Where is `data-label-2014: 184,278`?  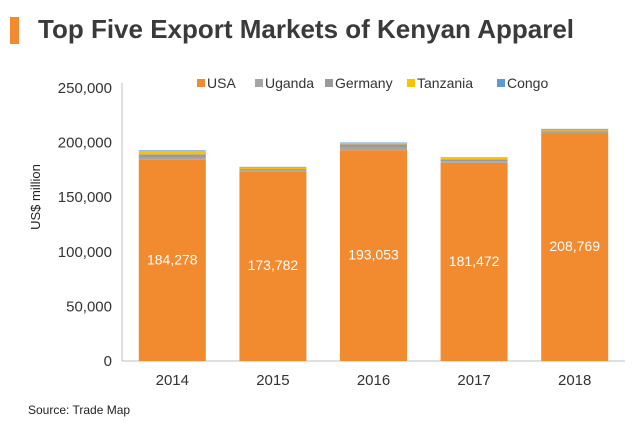
data-label-2014: 184,278 is located at coordinates (172, 259).